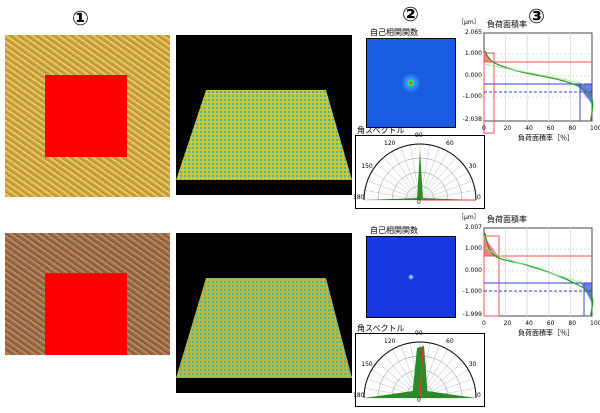  I want to click on y-tick: 2.007, so click(473, 227).